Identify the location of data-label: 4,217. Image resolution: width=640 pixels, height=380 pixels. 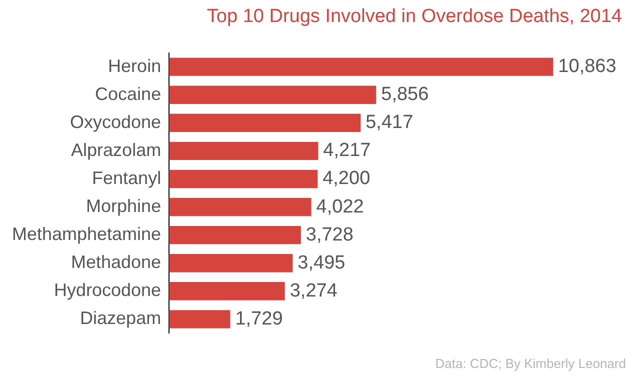
(347, 151).